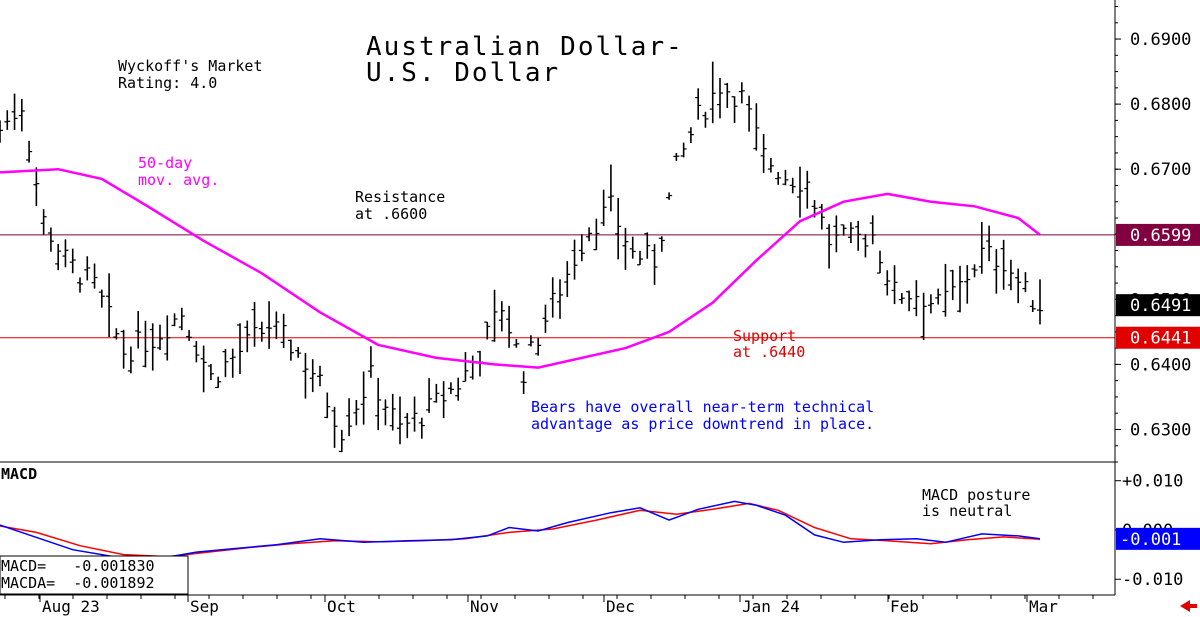  What do you see at coordinates (1160, 430) in the screenshot?
I see `price-tick-label: 0.6300` at bounding box center [1160, 430].